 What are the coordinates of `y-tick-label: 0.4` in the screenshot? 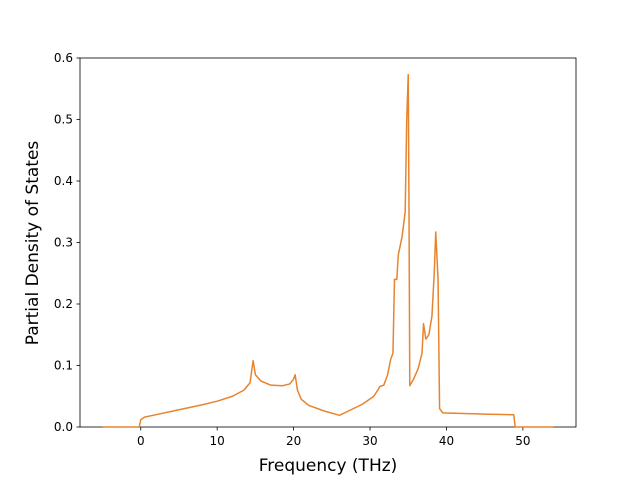 It's located at (63, 181).